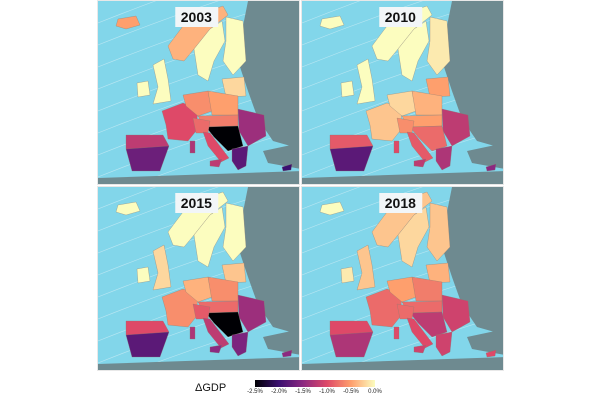  Describe the element at coordinates (315, 383) in the screenshot. I see `legend-colorbar` at that location.